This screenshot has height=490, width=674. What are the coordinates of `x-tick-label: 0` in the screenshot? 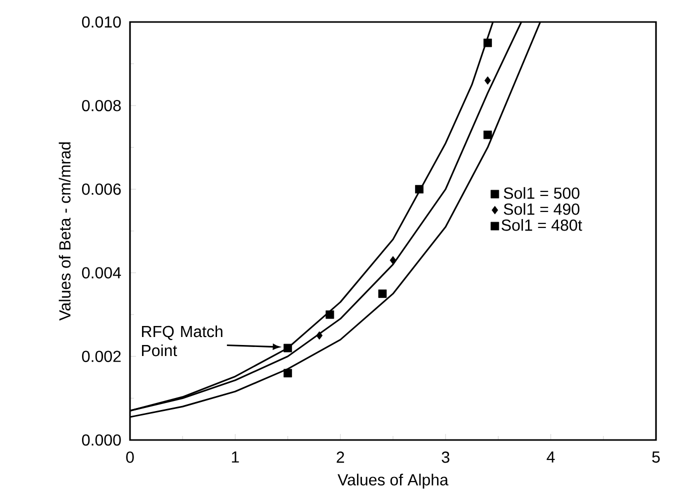 It's located at (130, 457).